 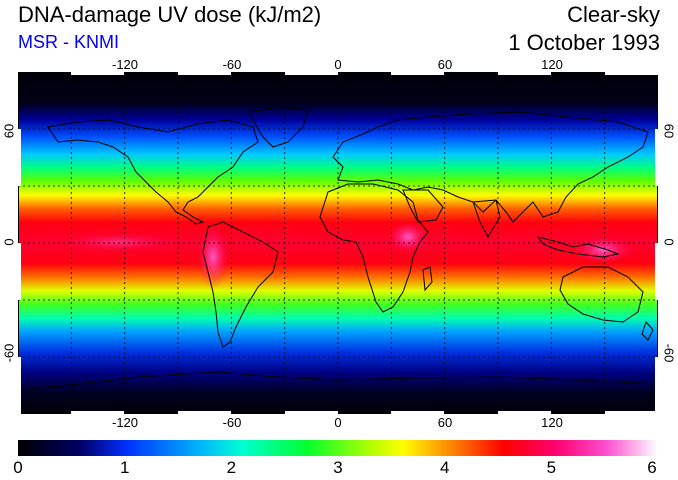 I want to click on lon-label-top-0: 0, so click(x=338, y=64).